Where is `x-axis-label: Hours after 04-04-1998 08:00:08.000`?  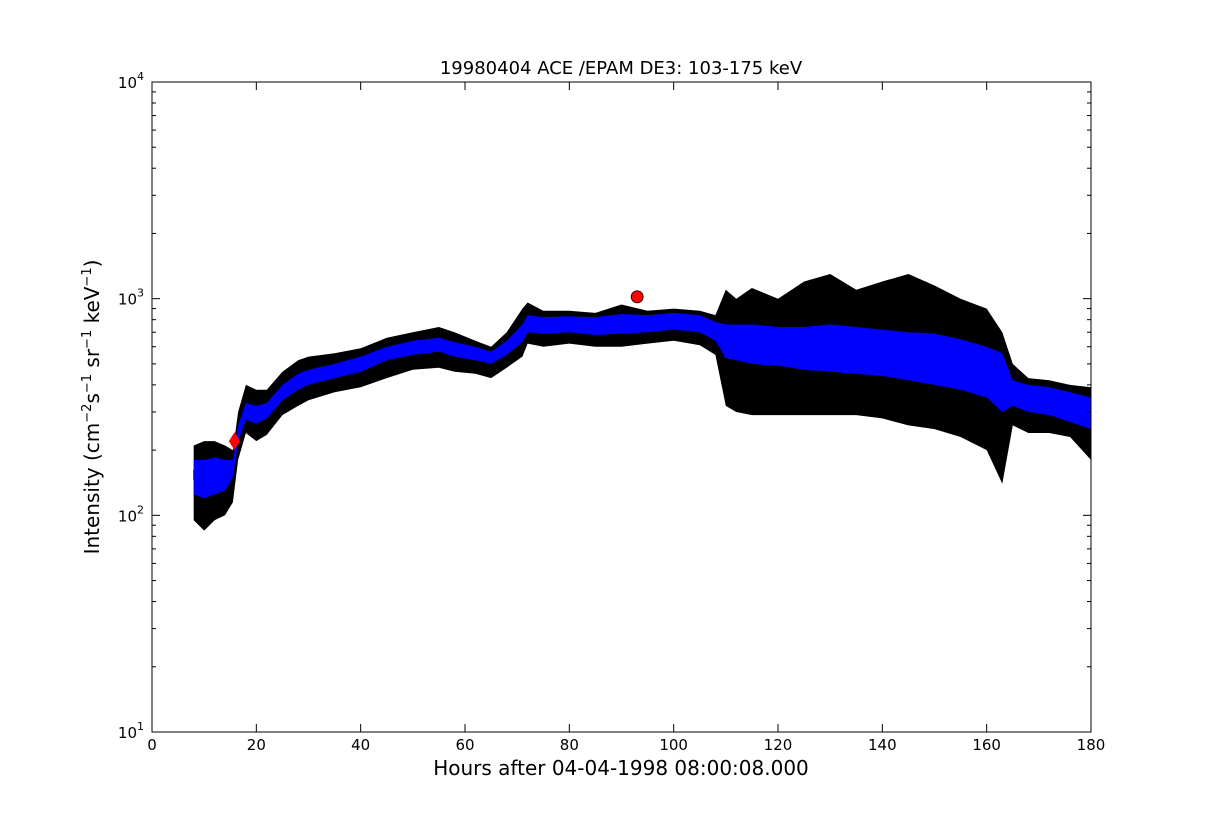
x-axis-label: Hours after 04-04-1998 08:00:08.000 is located at coordinates (621, 768).